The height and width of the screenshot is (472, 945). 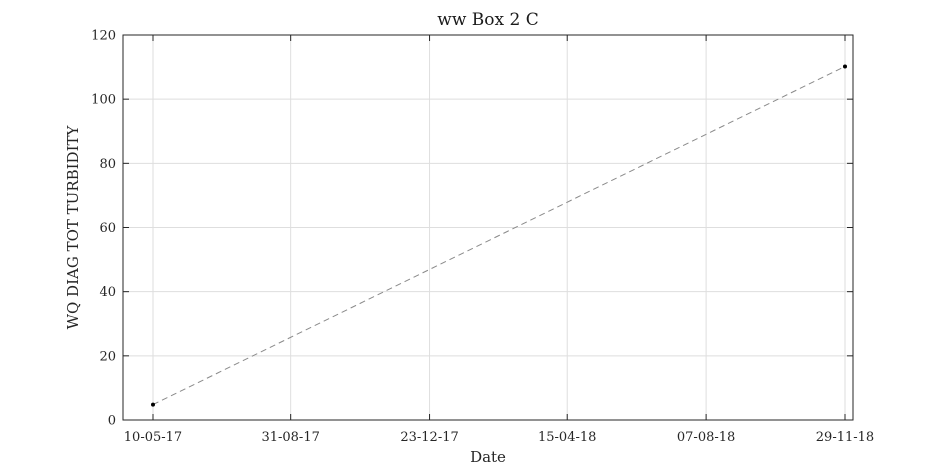 What do you see at coordinates (107, 164) in the screenshot?
I see `y-tick-label: 80` at bounding box center [107, 164].